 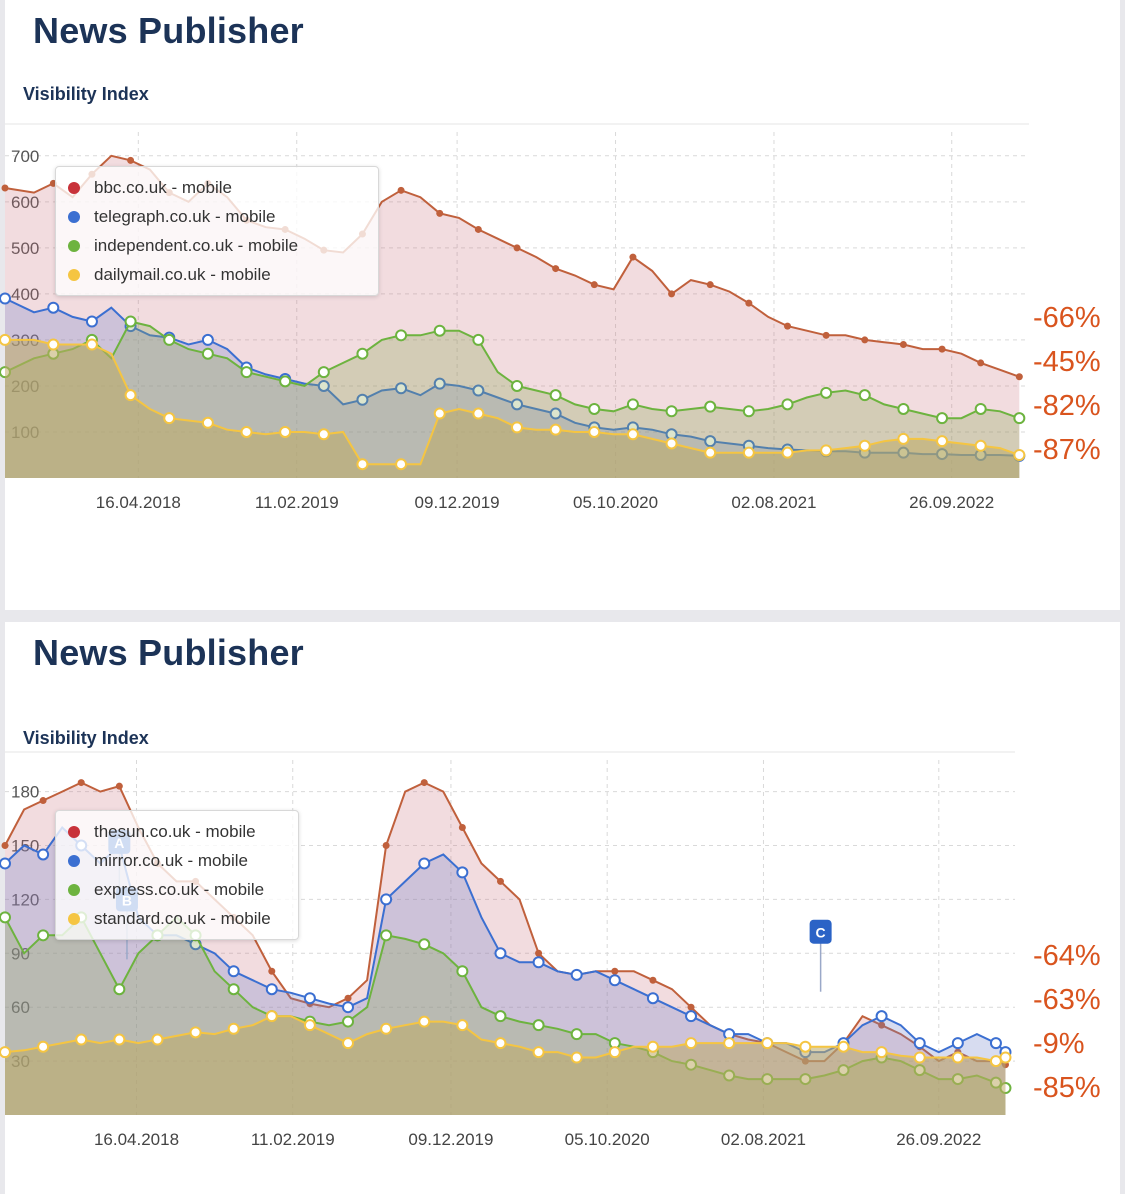 I want to click on y-tick-label: 60, so click(x=20, y=1007).